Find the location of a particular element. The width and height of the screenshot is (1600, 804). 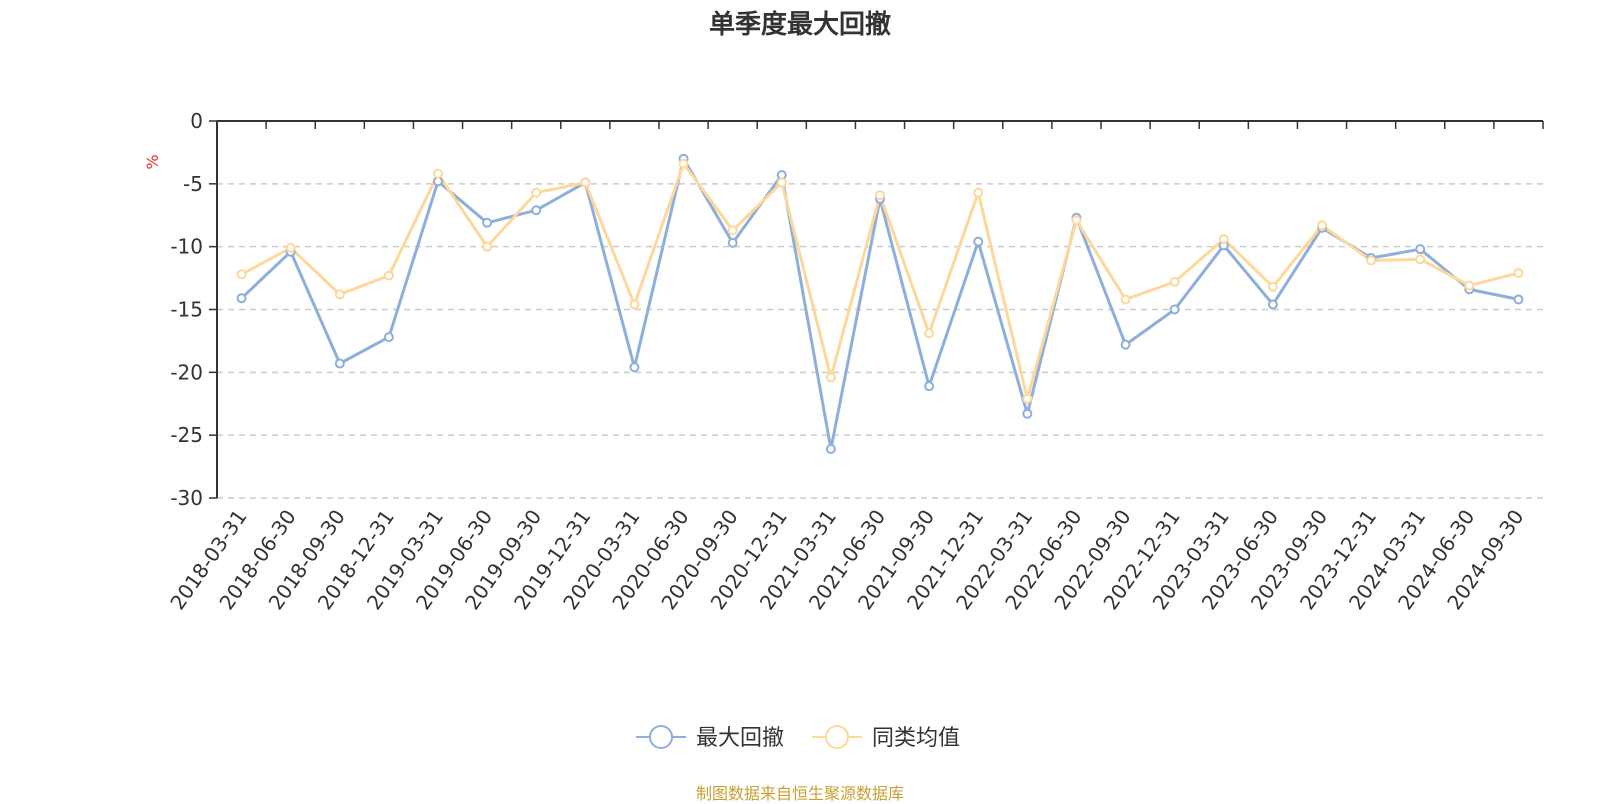

y-tick-label: -10 is located at coordinates (186, 247).